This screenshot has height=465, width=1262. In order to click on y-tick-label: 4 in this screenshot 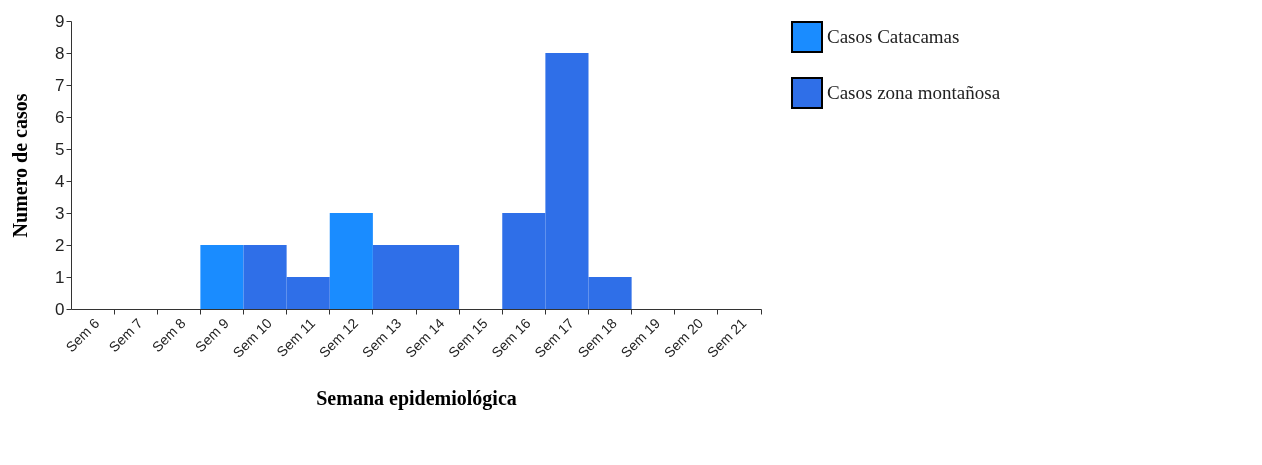, I will do `click(60, 181)`.